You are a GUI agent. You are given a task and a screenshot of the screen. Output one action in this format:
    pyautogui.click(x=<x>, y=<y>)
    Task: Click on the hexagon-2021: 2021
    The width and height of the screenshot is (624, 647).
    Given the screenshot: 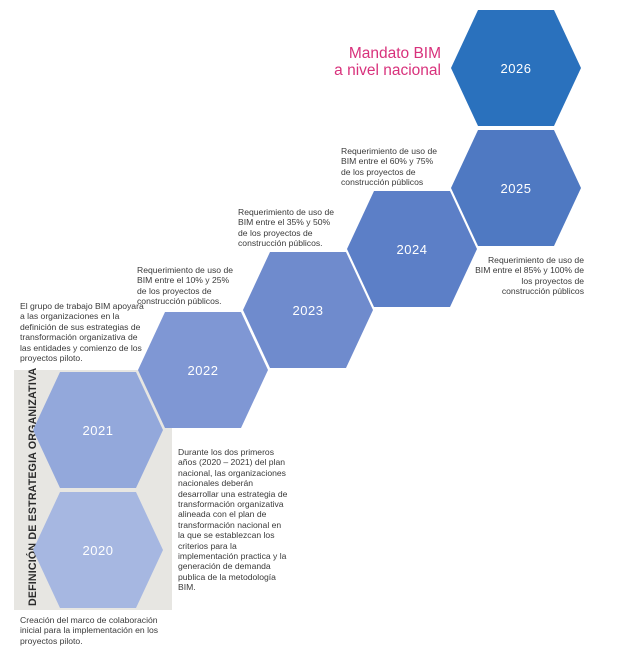 What is the action you would take?
    pyautogui.click(x=98, y=430)
    